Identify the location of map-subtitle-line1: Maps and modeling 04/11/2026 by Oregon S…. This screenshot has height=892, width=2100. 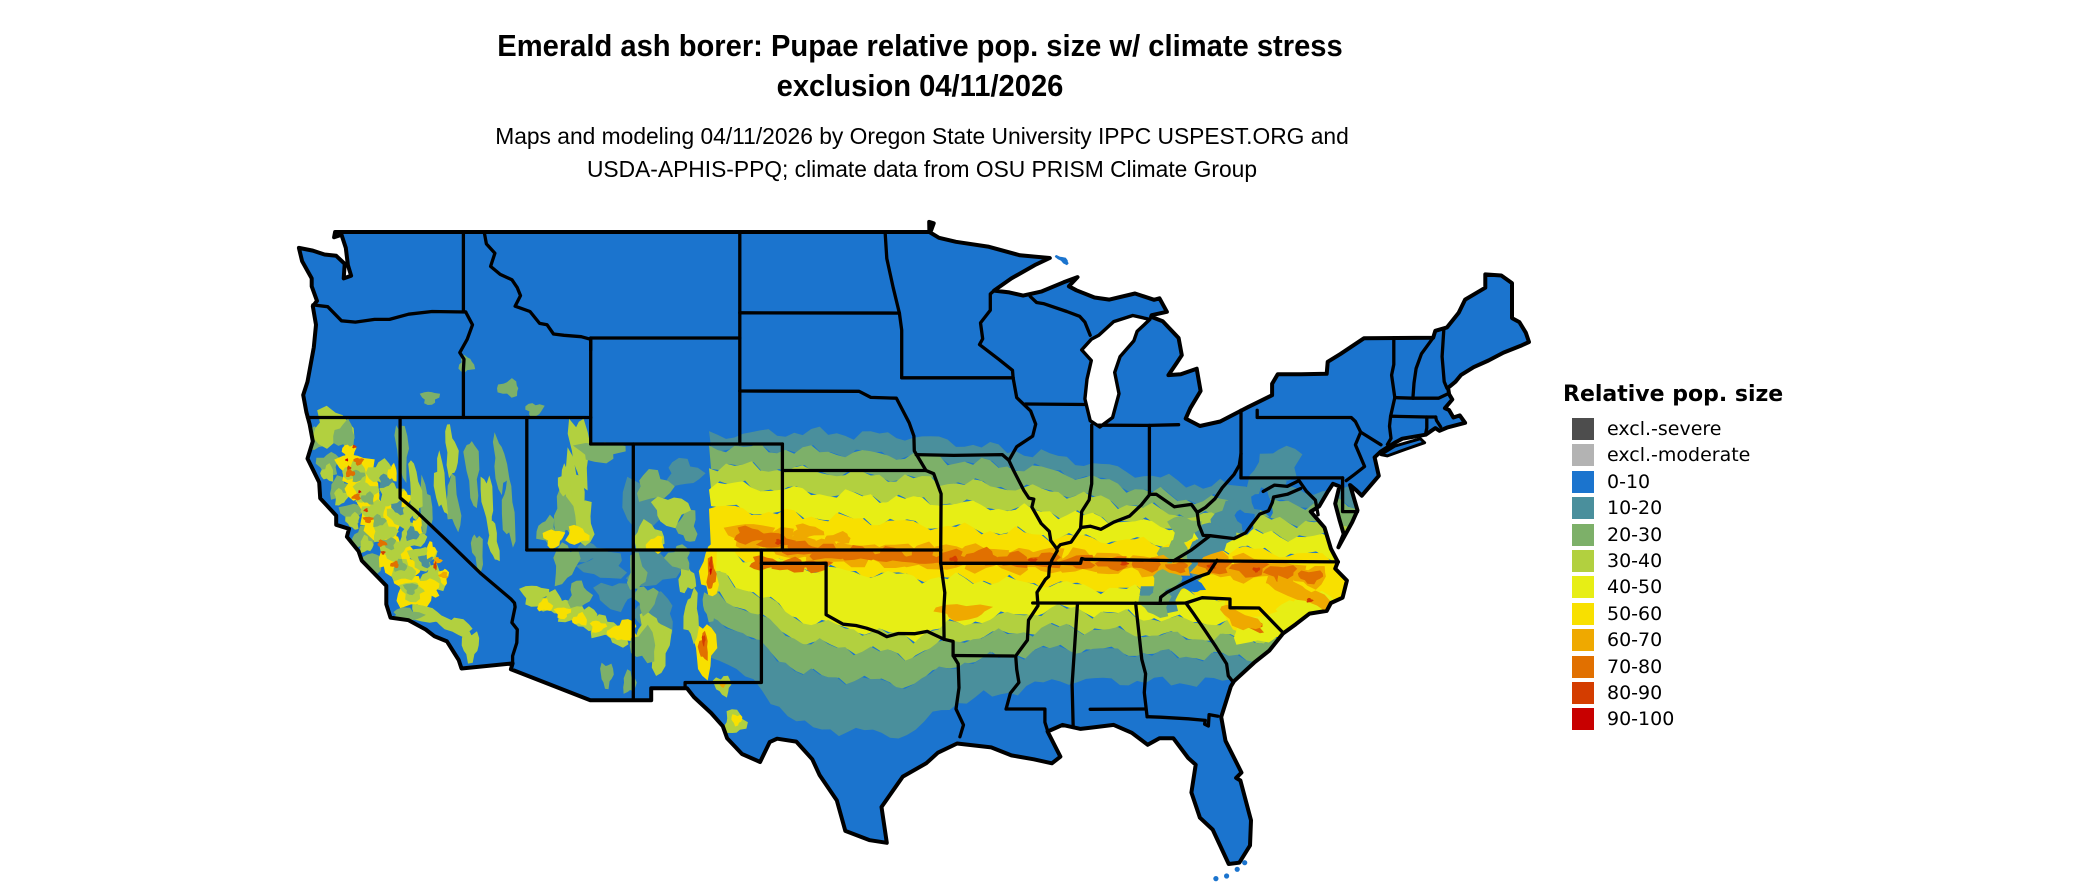
(922, 136).